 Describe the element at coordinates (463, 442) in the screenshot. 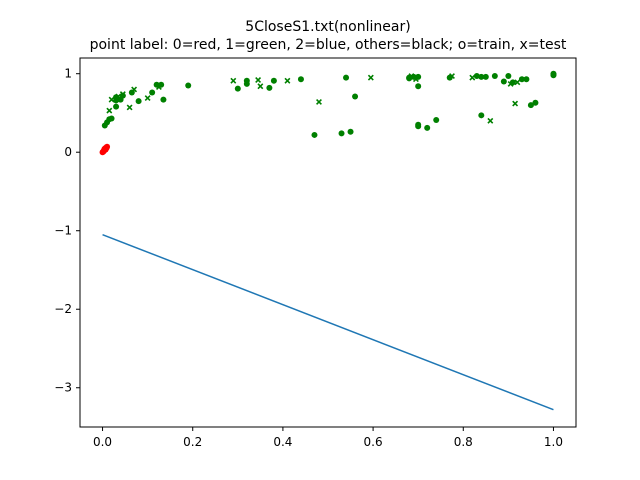

I see `x-tick-label: 0.8` at that location.